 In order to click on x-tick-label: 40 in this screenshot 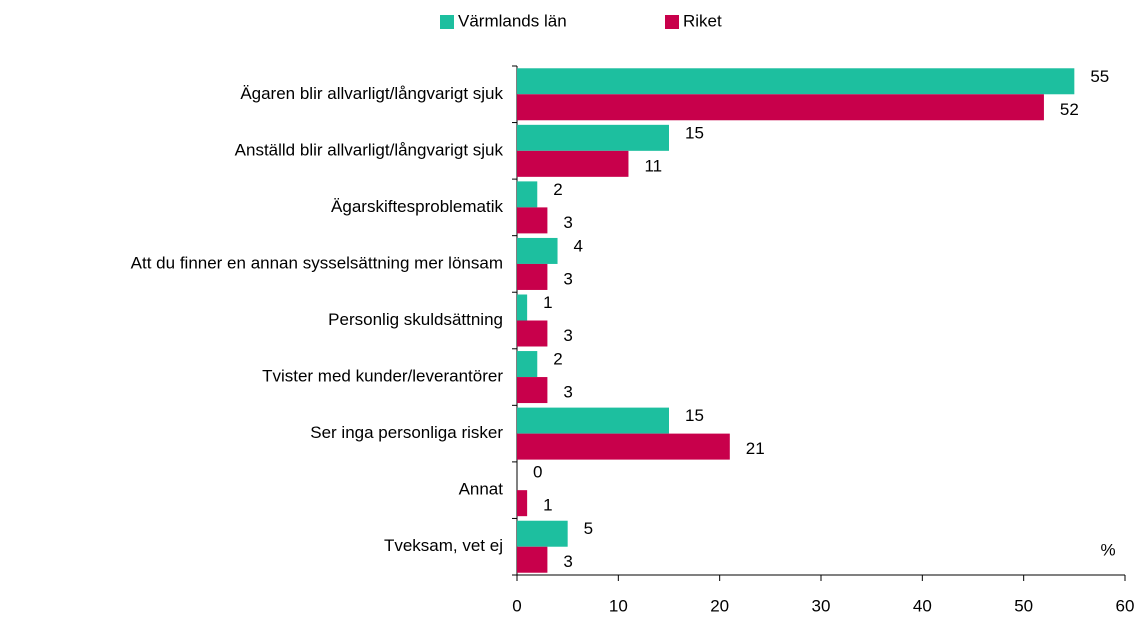, I will do `click(922, 605)`.